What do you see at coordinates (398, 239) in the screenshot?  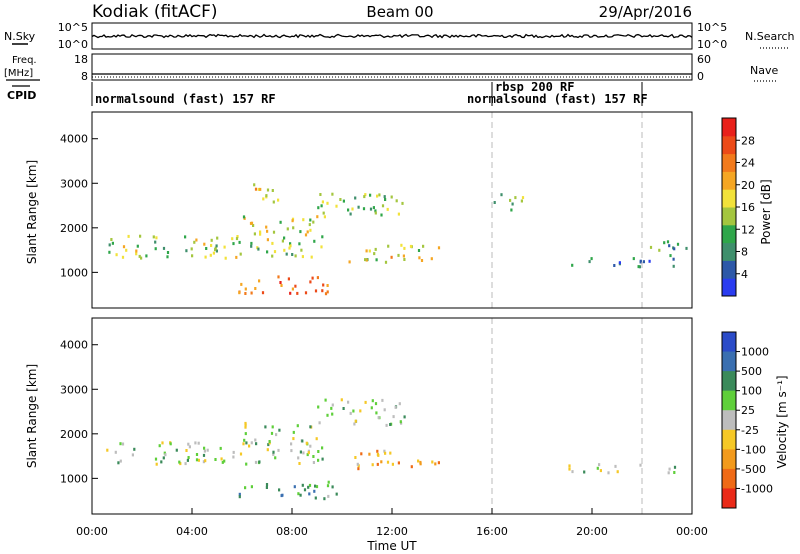 I see `power-data-cells` at bounding box center [398, 239].